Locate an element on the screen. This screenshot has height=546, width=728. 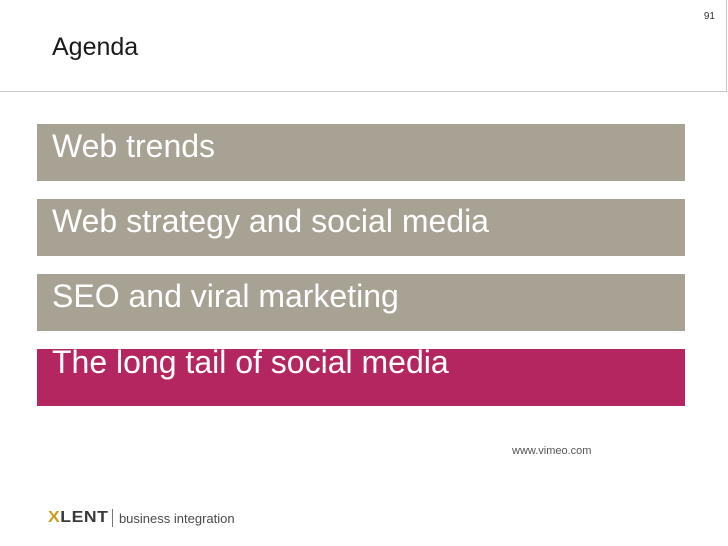
agenda-item-web-trends: Web trends is located at coordinates (361, 152).